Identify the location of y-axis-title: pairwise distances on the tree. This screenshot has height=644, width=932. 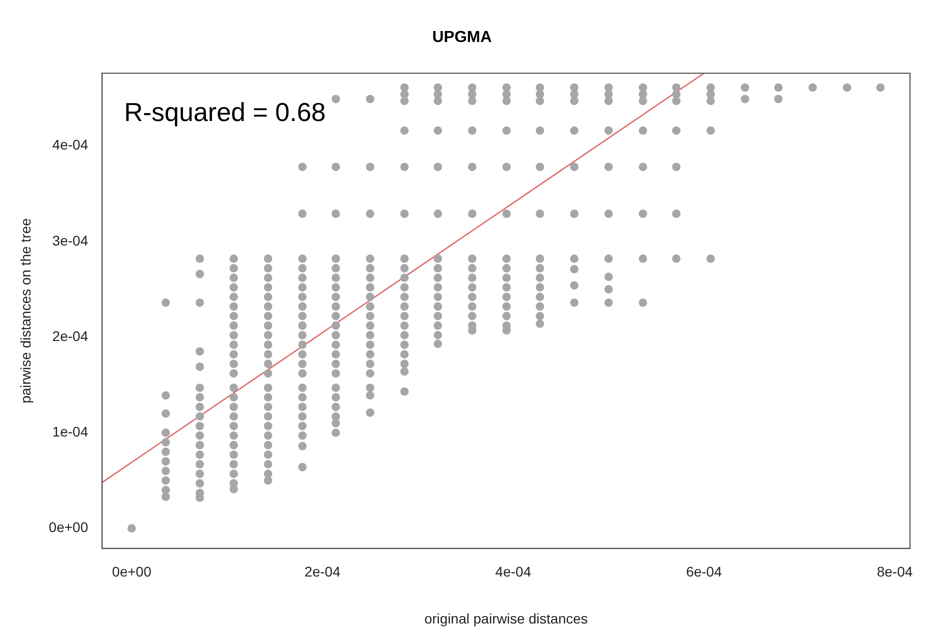
(25, 311).